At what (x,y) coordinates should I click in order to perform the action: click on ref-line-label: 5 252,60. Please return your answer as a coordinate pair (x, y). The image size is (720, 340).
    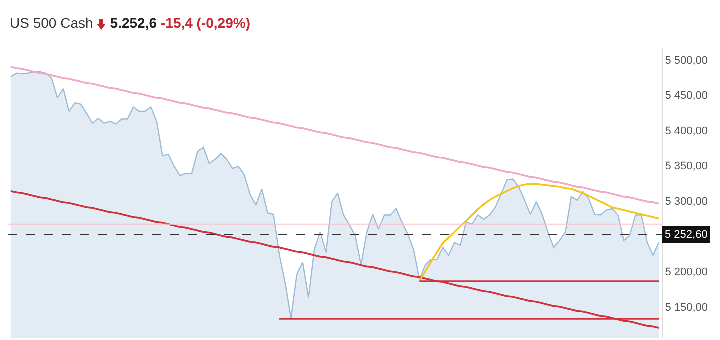
    Looking at the image, I should click on (686, 235).